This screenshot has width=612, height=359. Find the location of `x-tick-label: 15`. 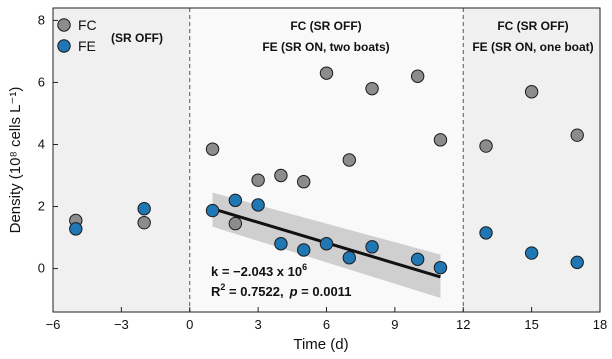

x-tick-label: 15 is located at coordinates (531, 324).